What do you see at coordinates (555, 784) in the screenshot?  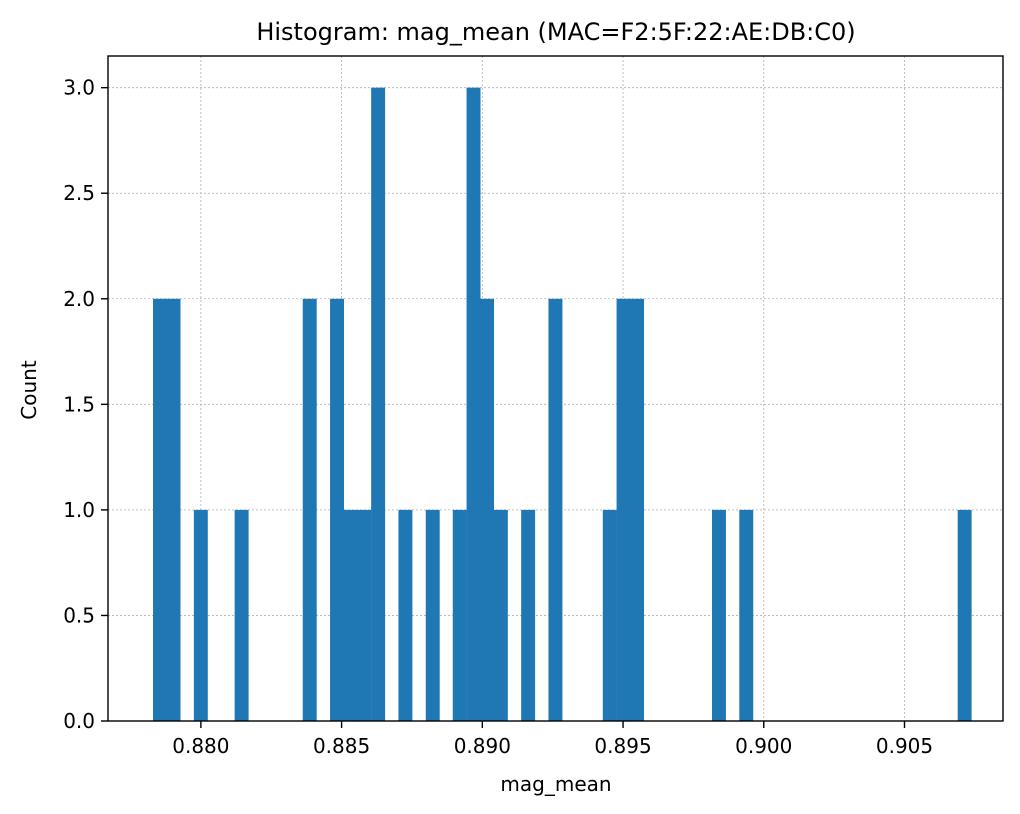 I see `x-axis-label: mag_mean` at bounding box center [555, 784].